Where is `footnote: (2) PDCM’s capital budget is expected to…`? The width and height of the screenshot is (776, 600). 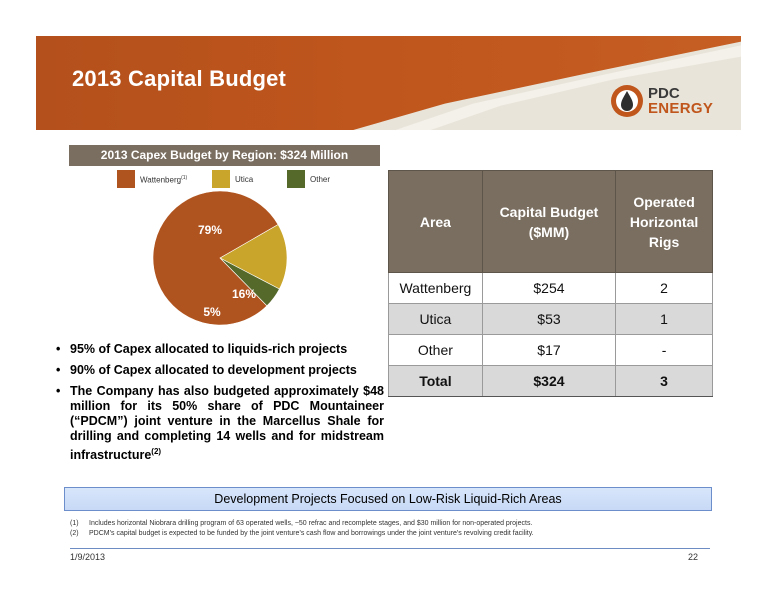
footnote: (2) PDCM’s capital budget is expected to… is located at coordinates (390, 534).